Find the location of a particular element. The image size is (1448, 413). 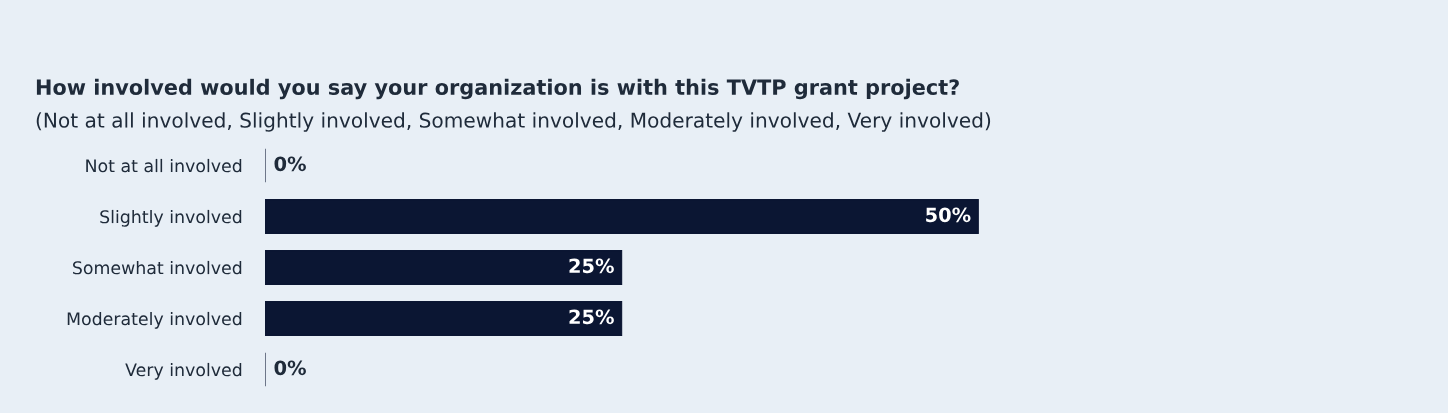

y-tick-label: Slightly involved is located at coordinates (171, 218).